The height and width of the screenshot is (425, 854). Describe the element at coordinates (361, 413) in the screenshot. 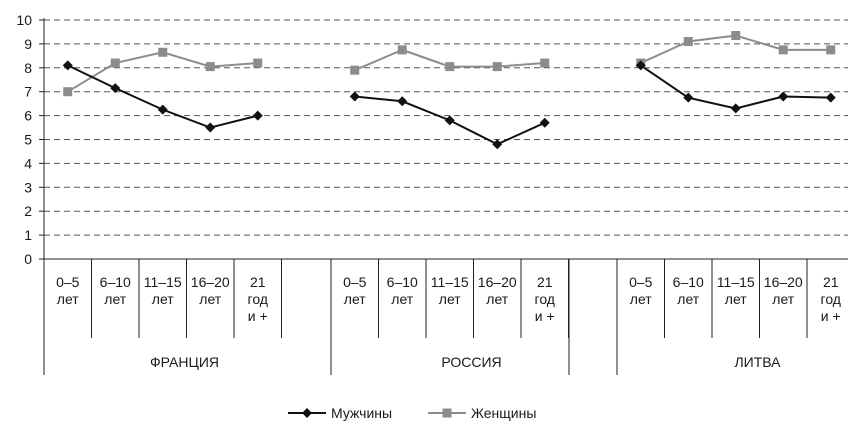

I see `legend-label: Мужчины` at that location.